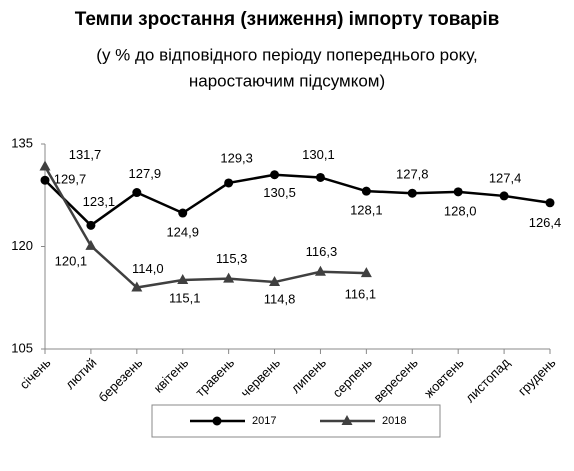  Describe the element at coordinates (261, 378) in the screenshot. I see `x-tick-label: червень` at that location.